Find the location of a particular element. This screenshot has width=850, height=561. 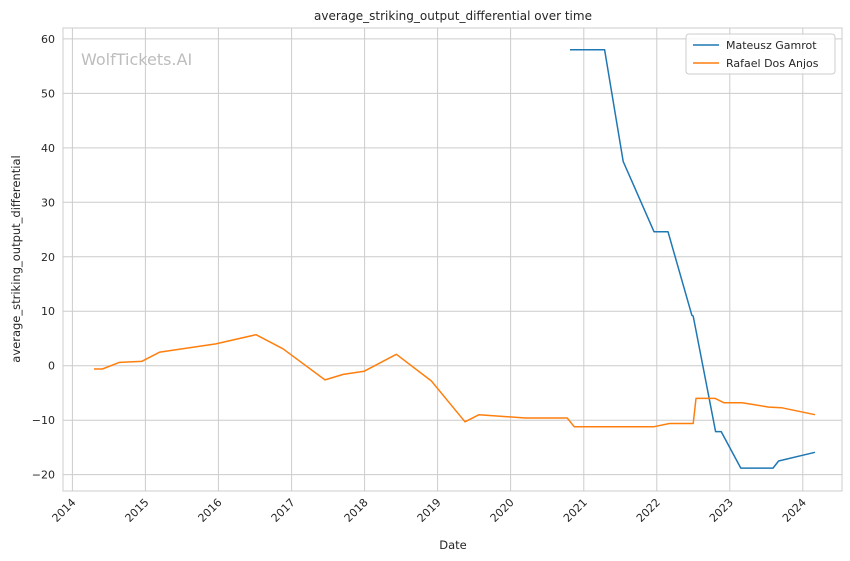

x-tick-label-2017: 2017 is located at coordinates (283, 510).